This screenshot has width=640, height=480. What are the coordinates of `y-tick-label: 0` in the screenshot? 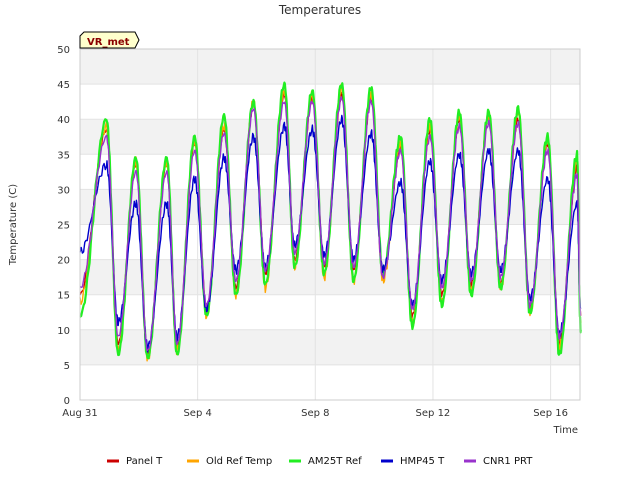 It's located at (67, 401).